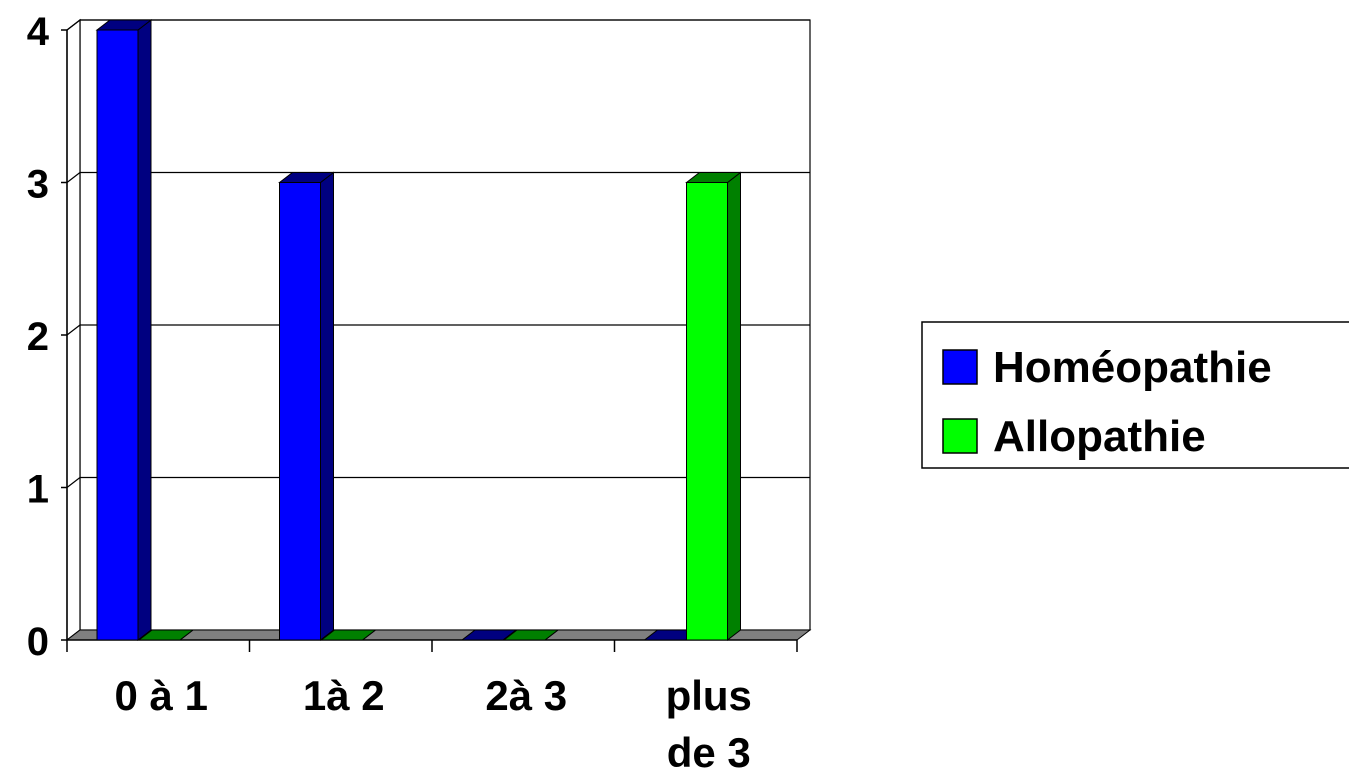  I want to click on x-tick-label-line: plus, so click(709, 695).